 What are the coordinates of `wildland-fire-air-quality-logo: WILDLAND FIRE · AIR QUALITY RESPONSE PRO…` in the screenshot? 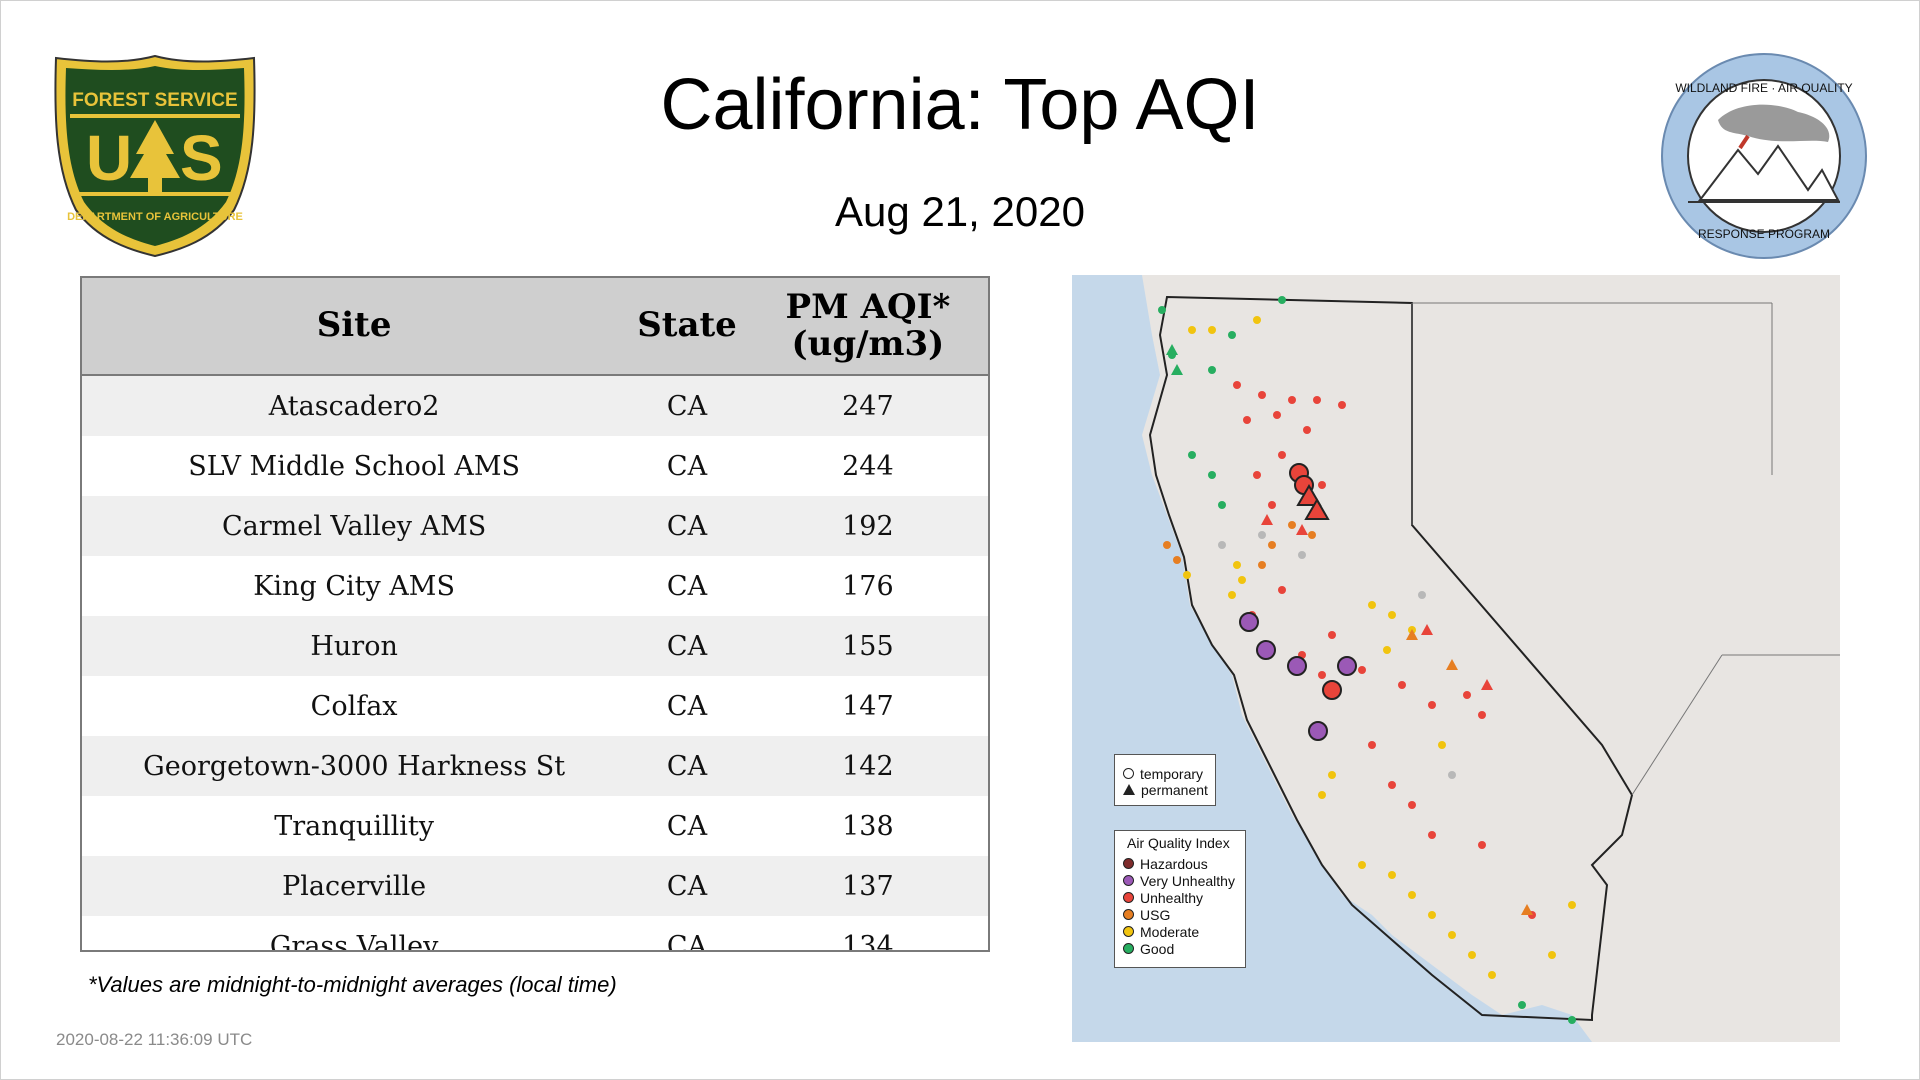 It's located at (1764, 156).